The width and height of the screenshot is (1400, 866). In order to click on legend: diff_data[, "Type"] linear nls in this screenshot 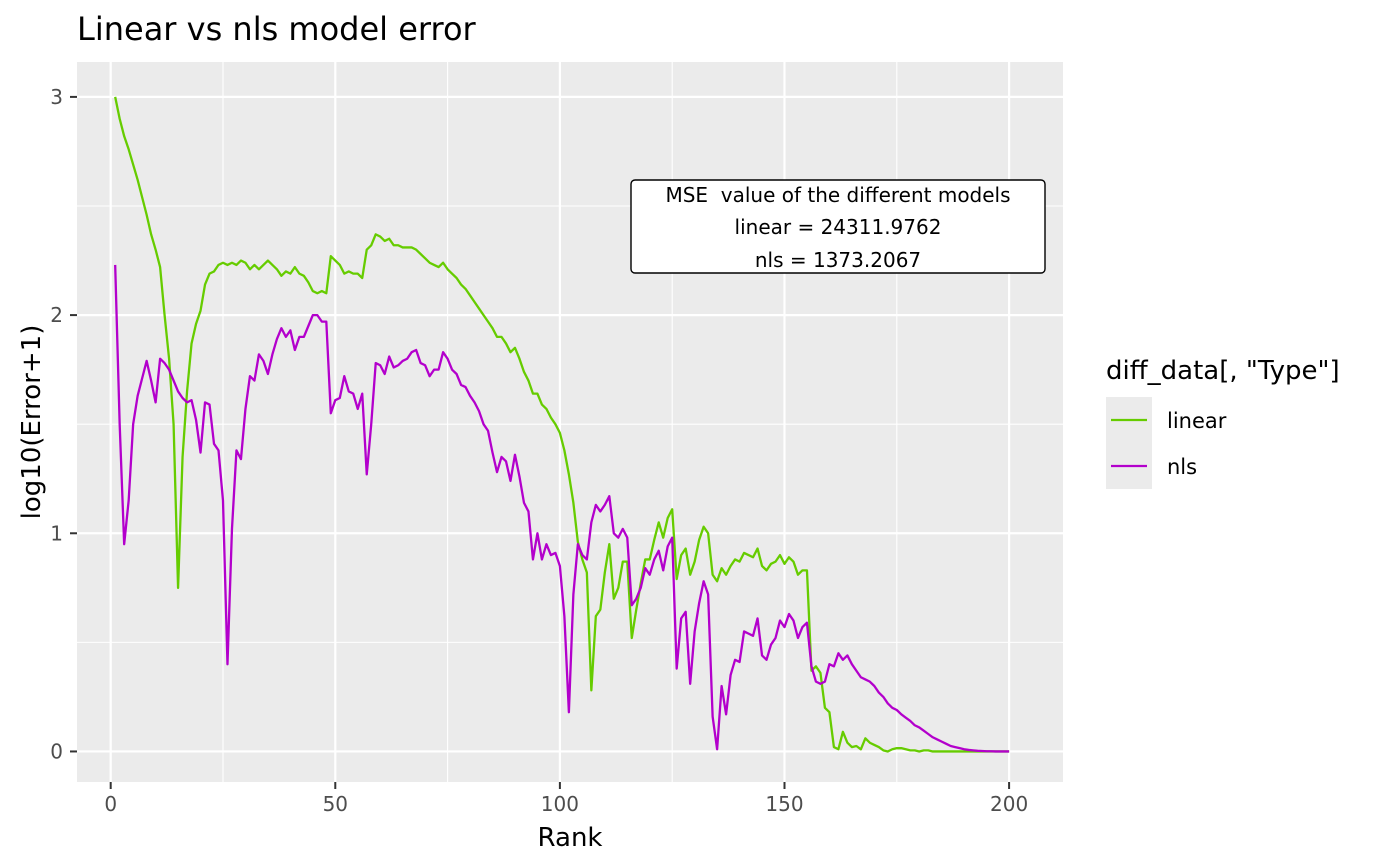, I will do `click(1223, 422)`.